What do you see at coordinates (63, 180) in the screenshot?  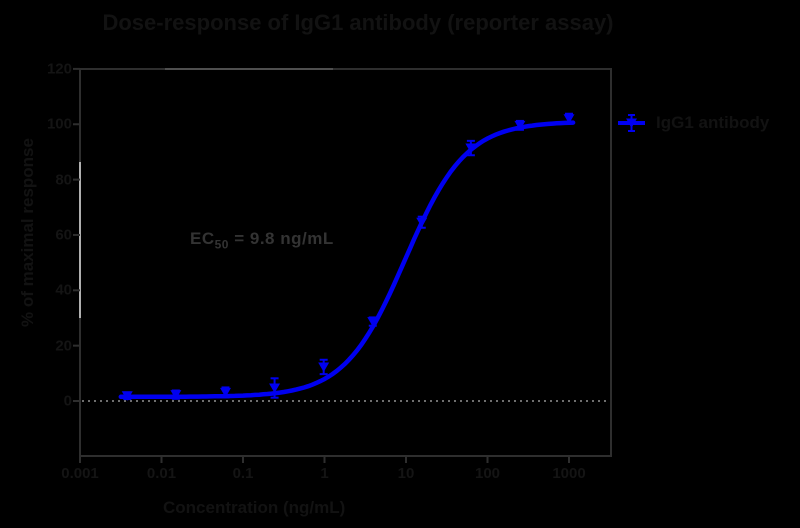 I see `y-tick-label: 80` at bounding box center [63, 180].